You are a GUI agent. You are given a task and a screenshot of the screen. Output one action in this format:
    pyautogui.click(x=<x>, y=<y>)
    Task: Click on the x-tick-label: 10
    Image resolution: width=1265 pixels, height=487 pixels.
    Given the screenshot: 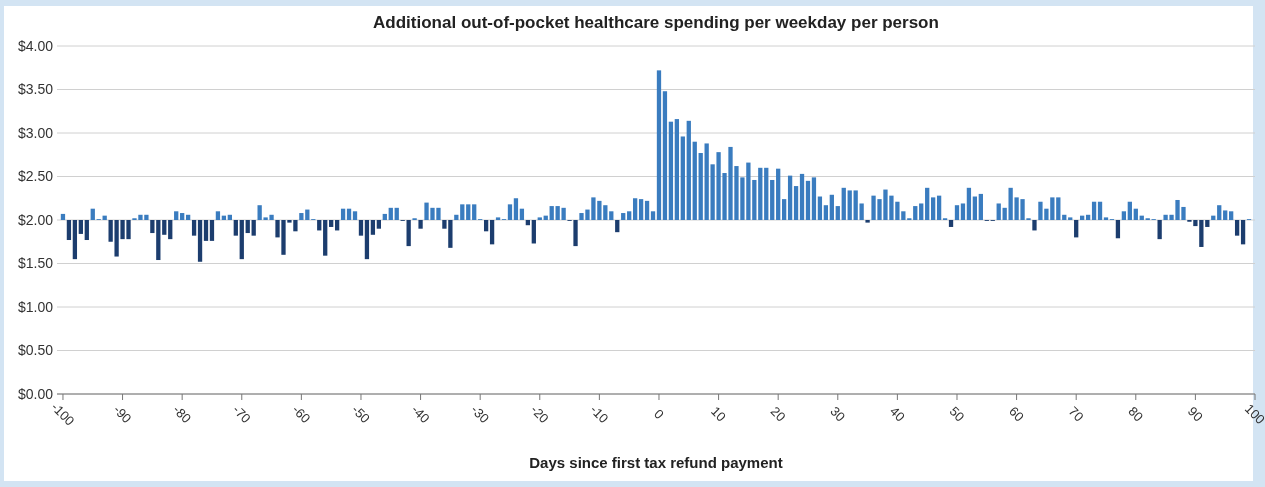 What is the action you would take?
    pyautogui.click(x=718, y=414)
    